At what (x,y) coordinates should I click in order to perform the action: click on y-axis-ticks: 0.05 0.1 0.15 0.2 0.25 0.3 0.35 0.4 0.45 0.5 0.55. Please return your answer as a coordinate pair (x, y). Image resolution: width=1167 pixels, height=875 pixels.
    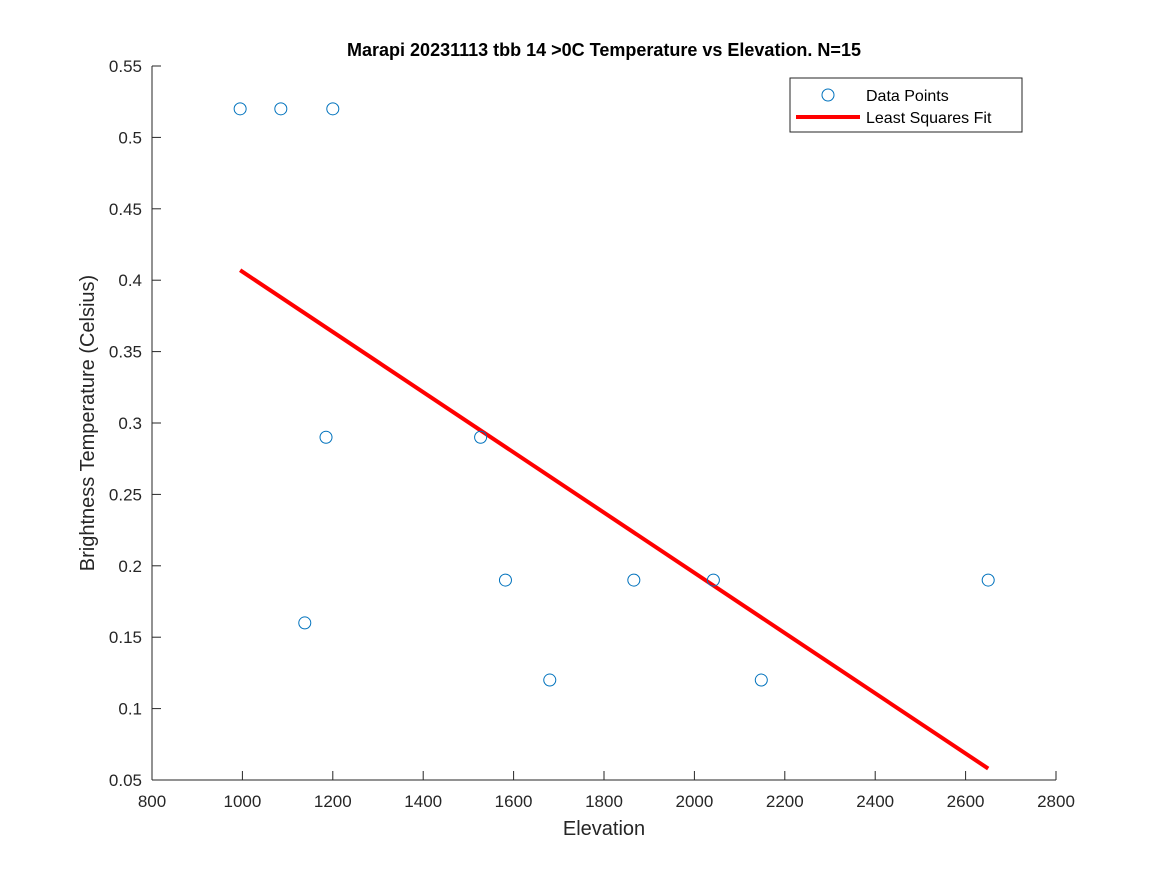
    Looking at the image, I should click on (135, 423).